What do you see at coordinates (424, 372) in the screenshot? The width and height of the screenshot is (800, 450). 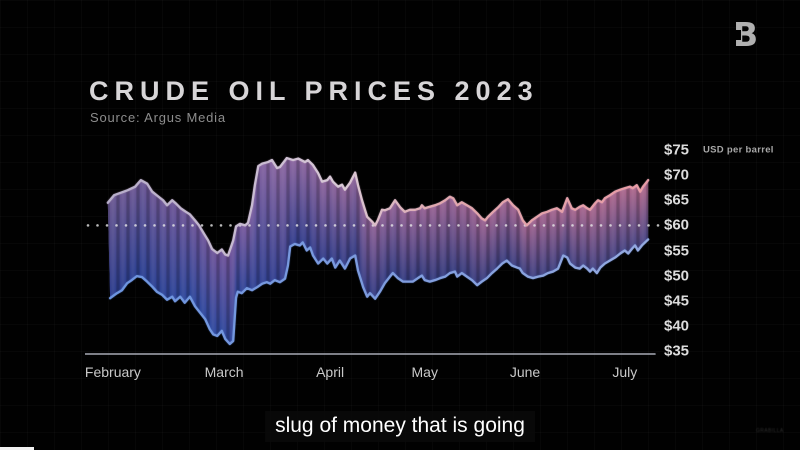 I see `x-tick-label: May` at bounding box center [424, 372].